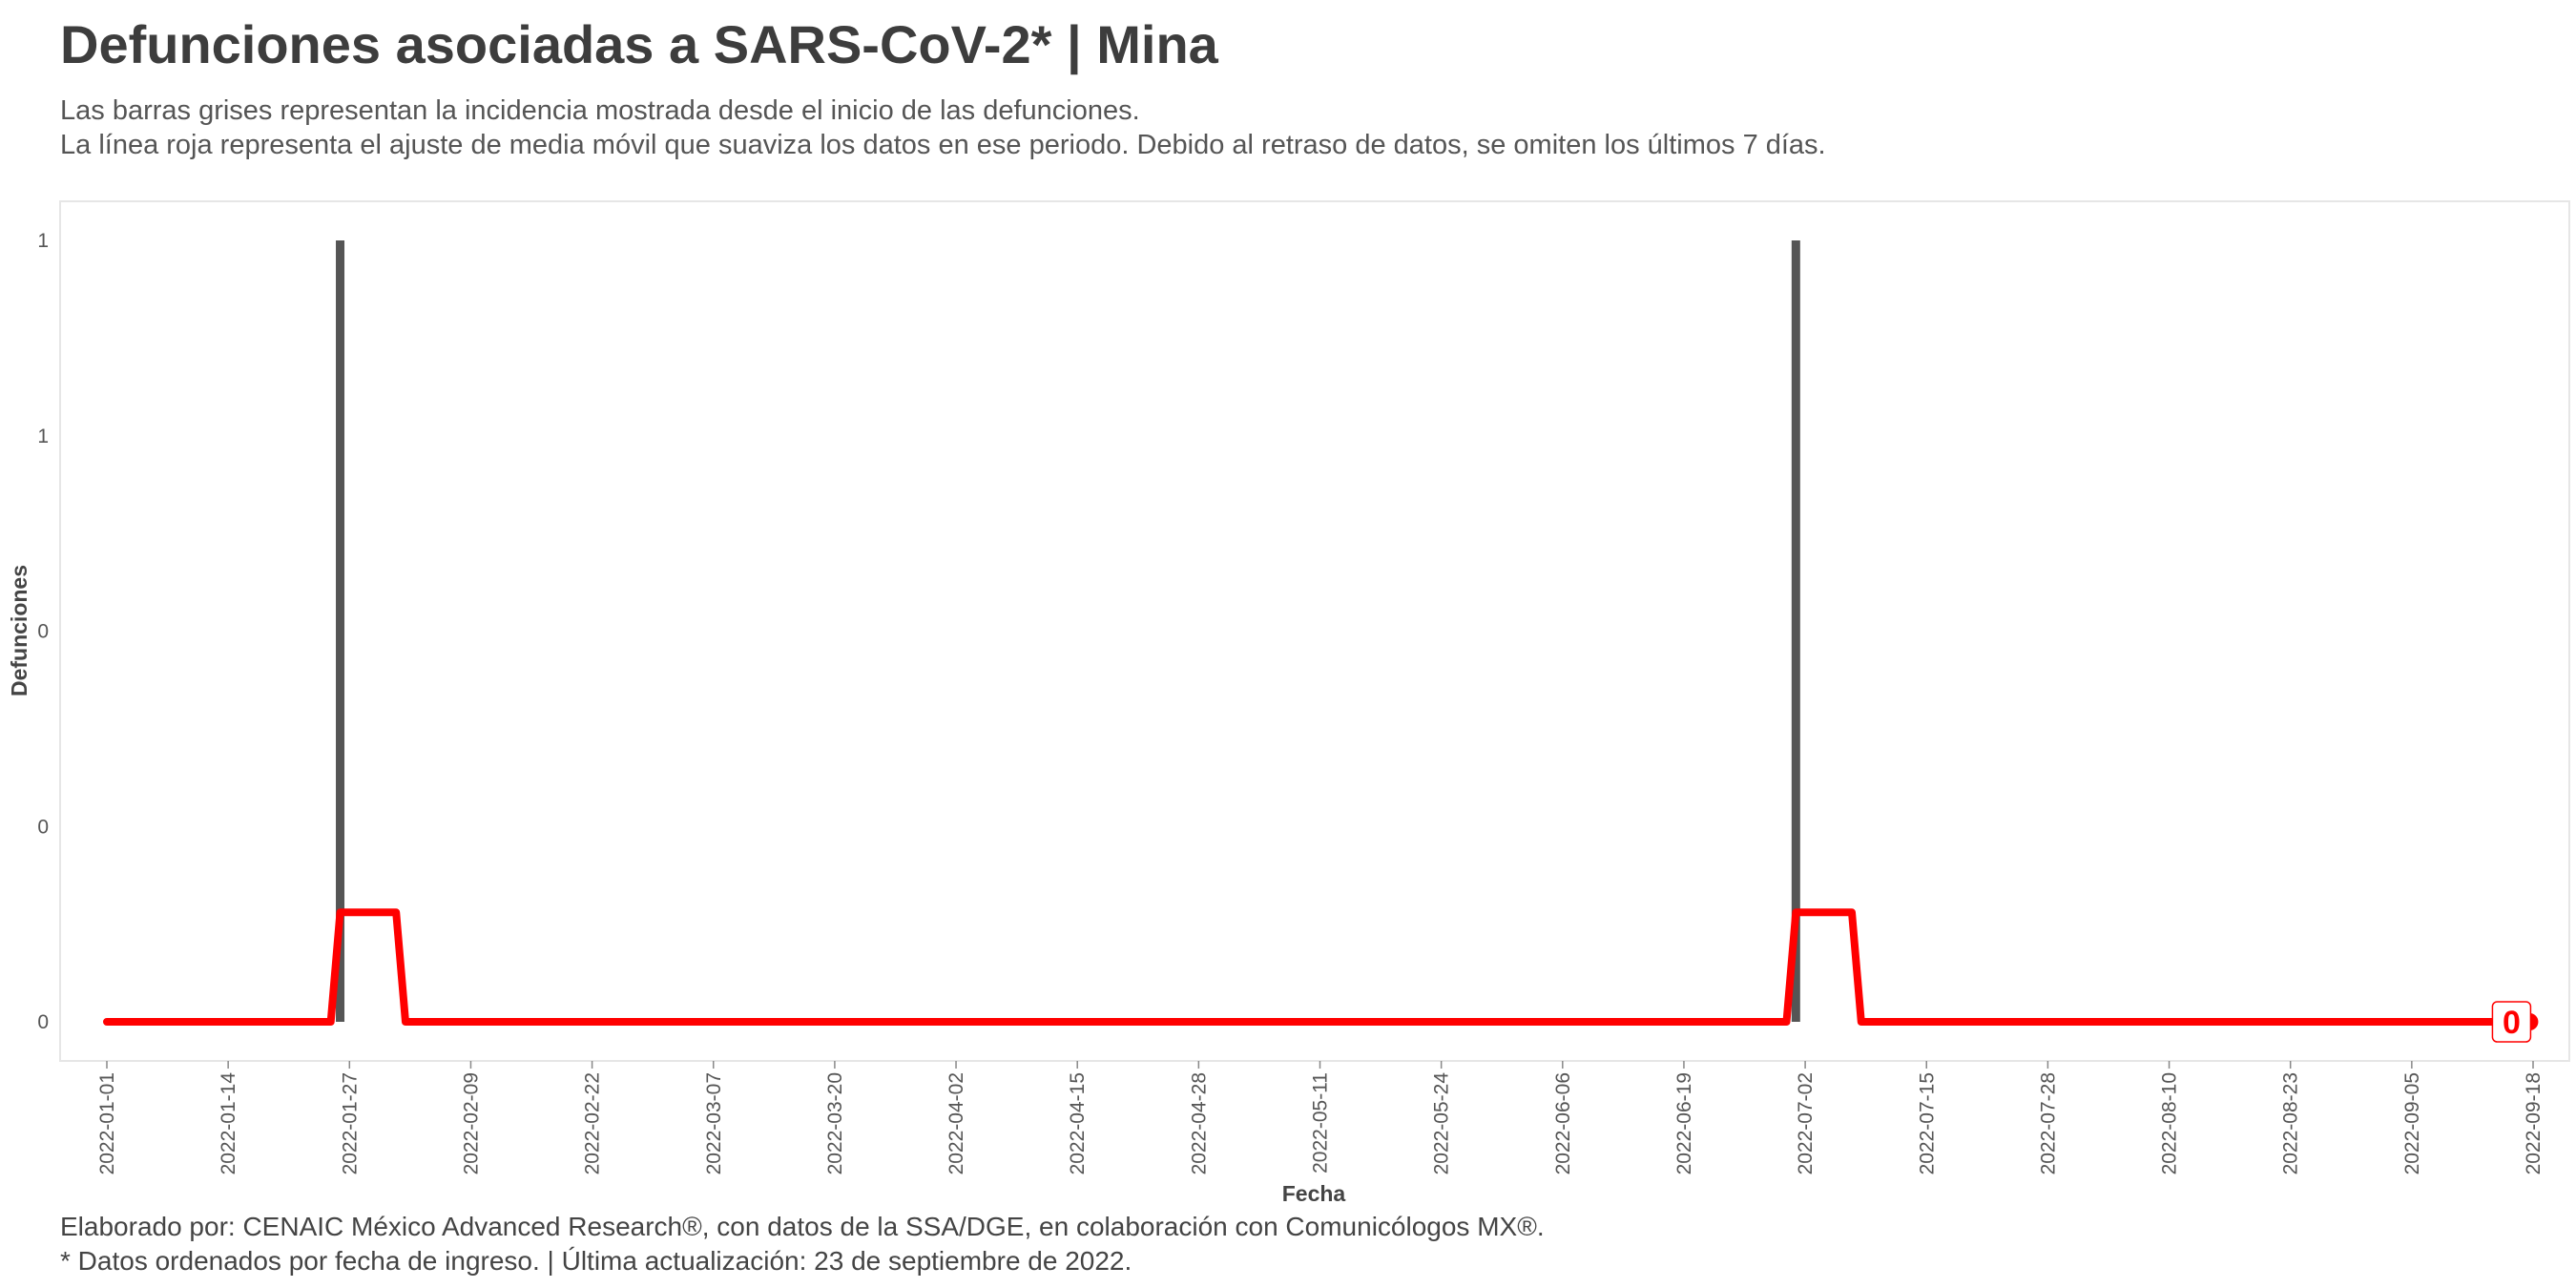  What do you see at coordinates (1563, 1123) in the screenshot?
I see `x-tick-label: 2022-06-06` at bounding box center [1563, 1123].